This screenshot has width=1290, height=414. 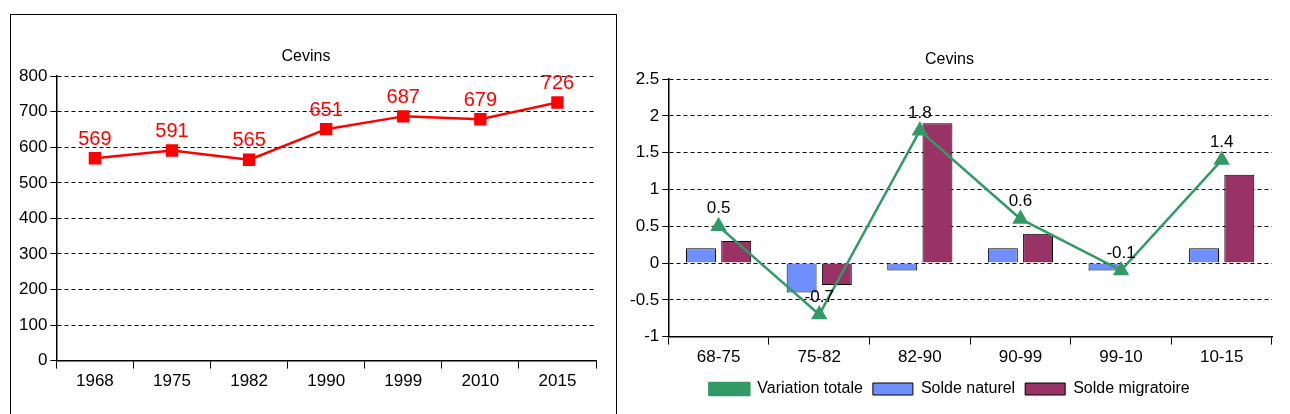 What do you see at coordinates (645, 299) in the screenshot?
I see `y-tick-label: -0.5` at bounding box center [645, 299].